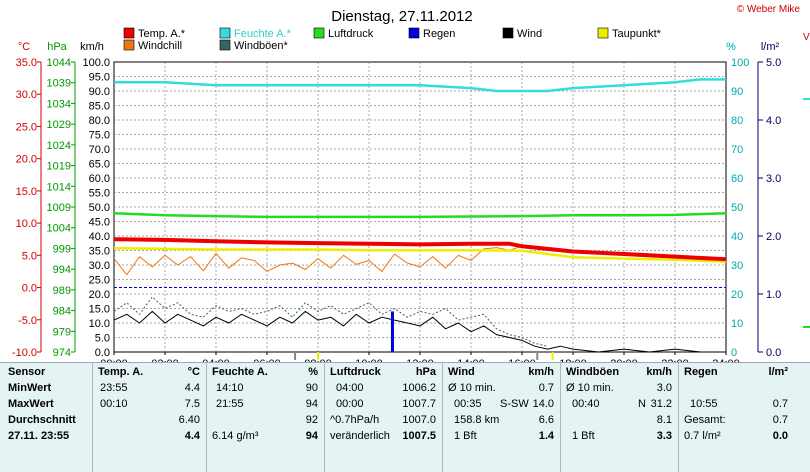  Describe the element at coordinates (419, 388) in the screenshot. I see `pressure-min-value: 1006.2` at that location.